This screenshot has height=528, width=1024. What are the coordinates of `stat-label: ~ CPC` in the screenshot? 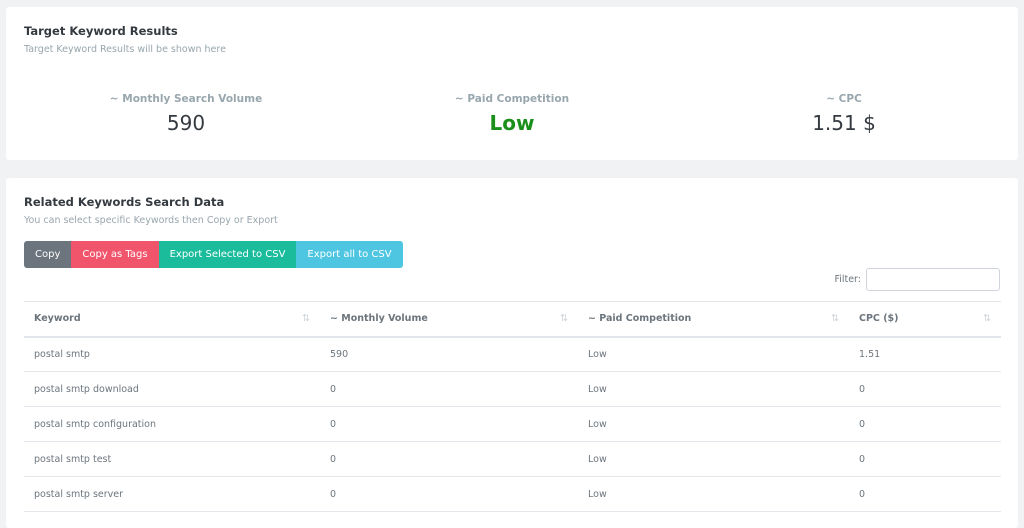 It's located at (844, 99).